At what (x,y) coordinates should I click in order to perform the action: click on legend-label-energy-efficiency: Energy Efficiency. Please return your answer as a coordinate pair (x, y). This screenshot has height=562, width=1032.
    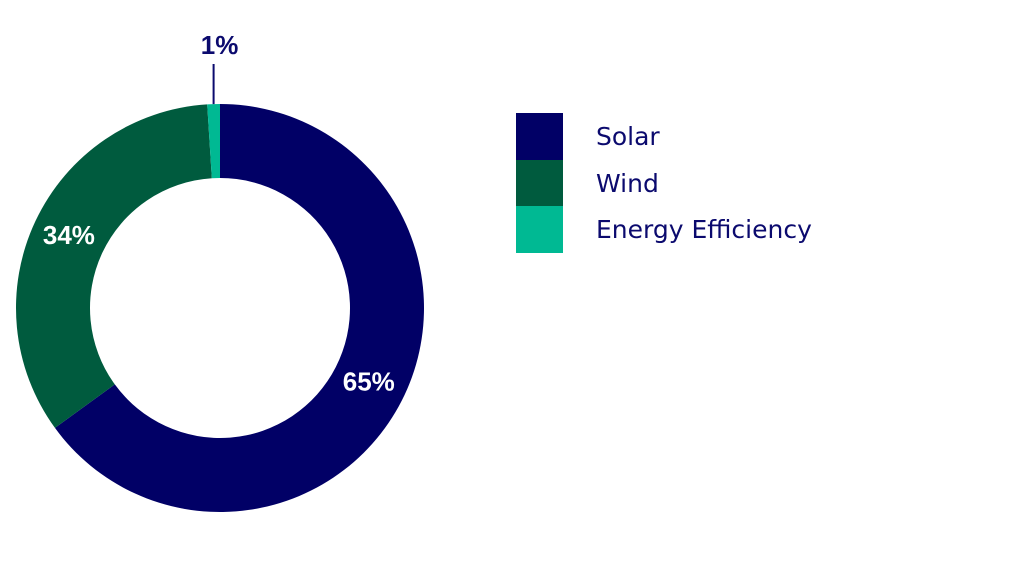
    Looking at the image, I should click on (704, 230).